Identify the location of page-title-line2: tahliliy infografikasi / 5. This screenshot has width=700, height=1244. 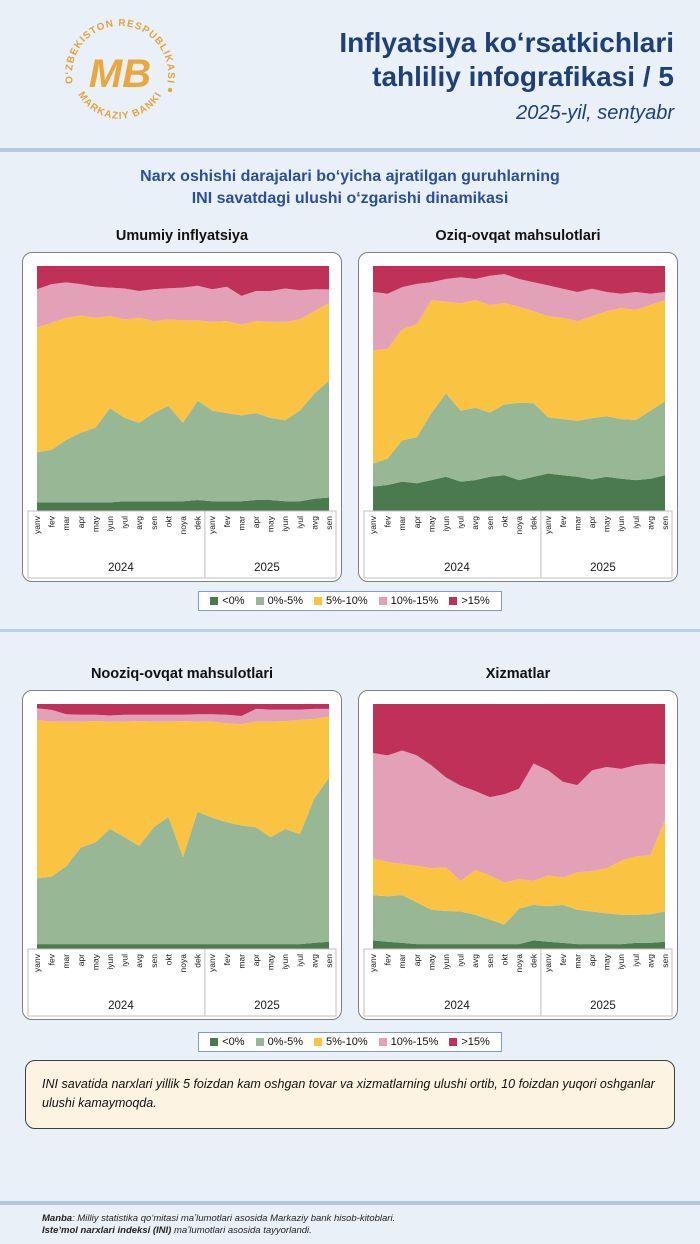
(523, 76).